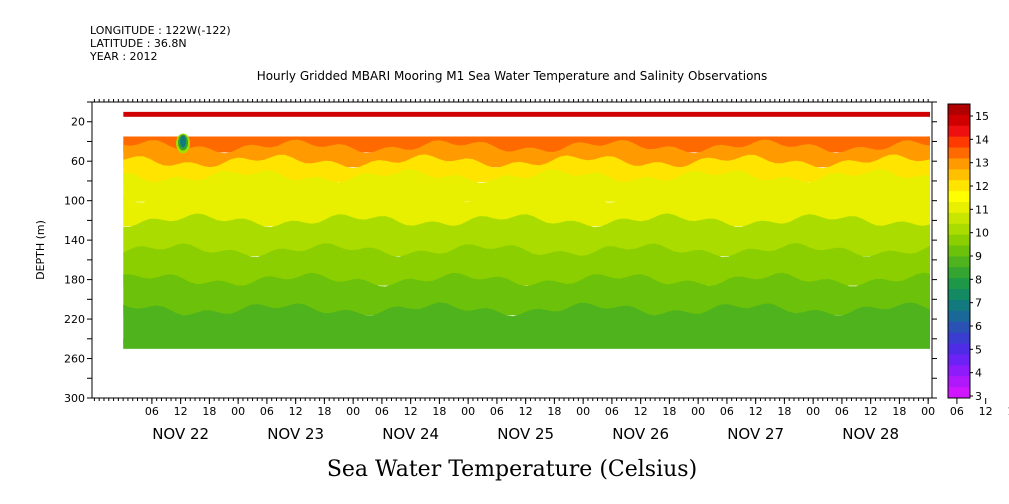 This screenshot has width=1009, height=504. Describe the element at coordinates (74, 240) in the screenshot. I see `y-tick-label: 140` at that location.